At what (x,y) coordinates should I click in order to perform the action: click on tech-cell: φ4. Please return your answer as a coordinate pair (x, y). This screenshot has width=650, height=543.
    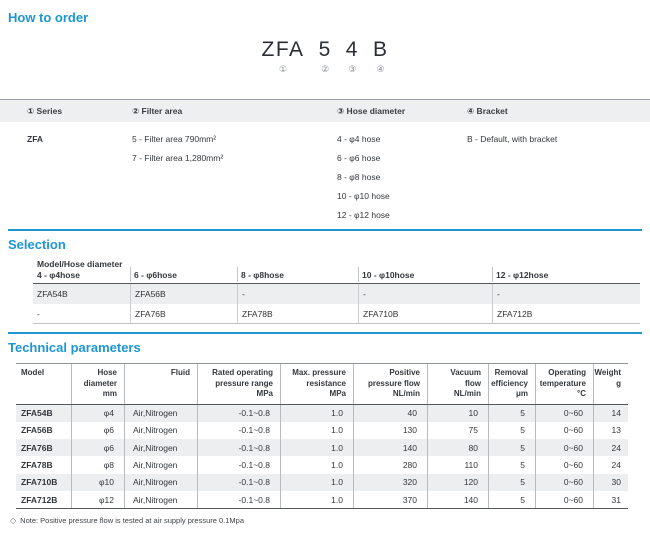
    Looking at the image, I should click on (97, 413).